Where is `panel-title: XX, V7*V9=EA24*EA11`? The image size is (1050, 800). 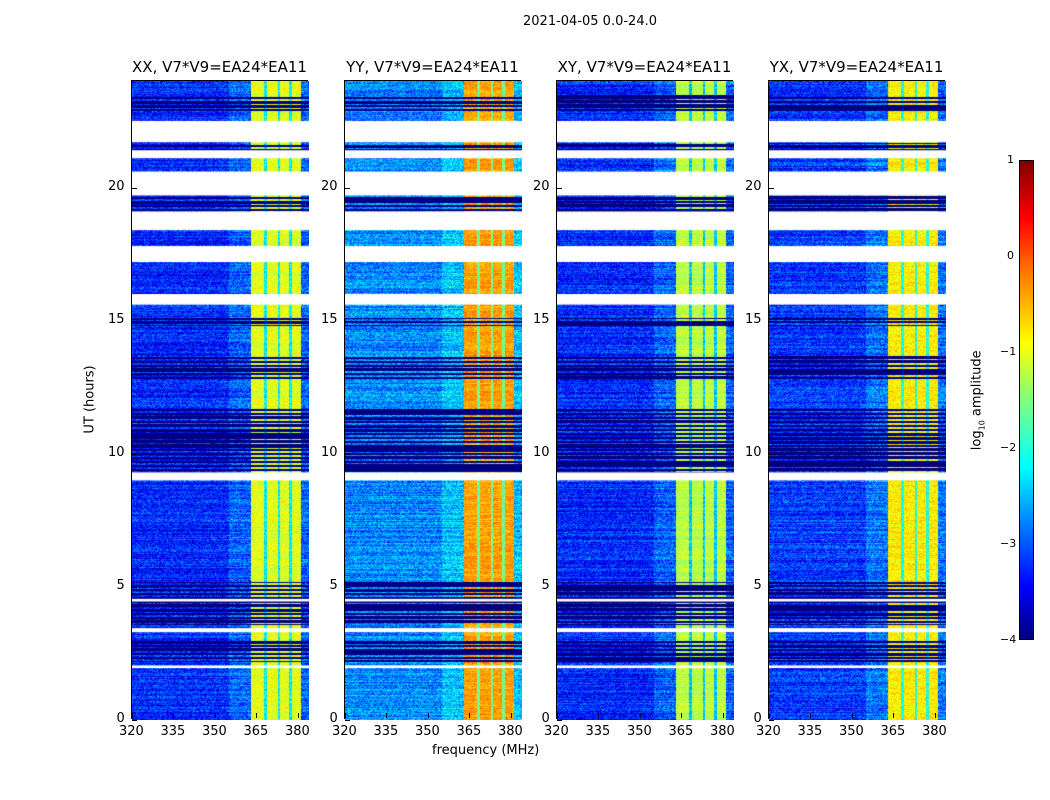
panel-title: XX, V7*V9=EA24*EA11 is located at coordinates (219, 67).